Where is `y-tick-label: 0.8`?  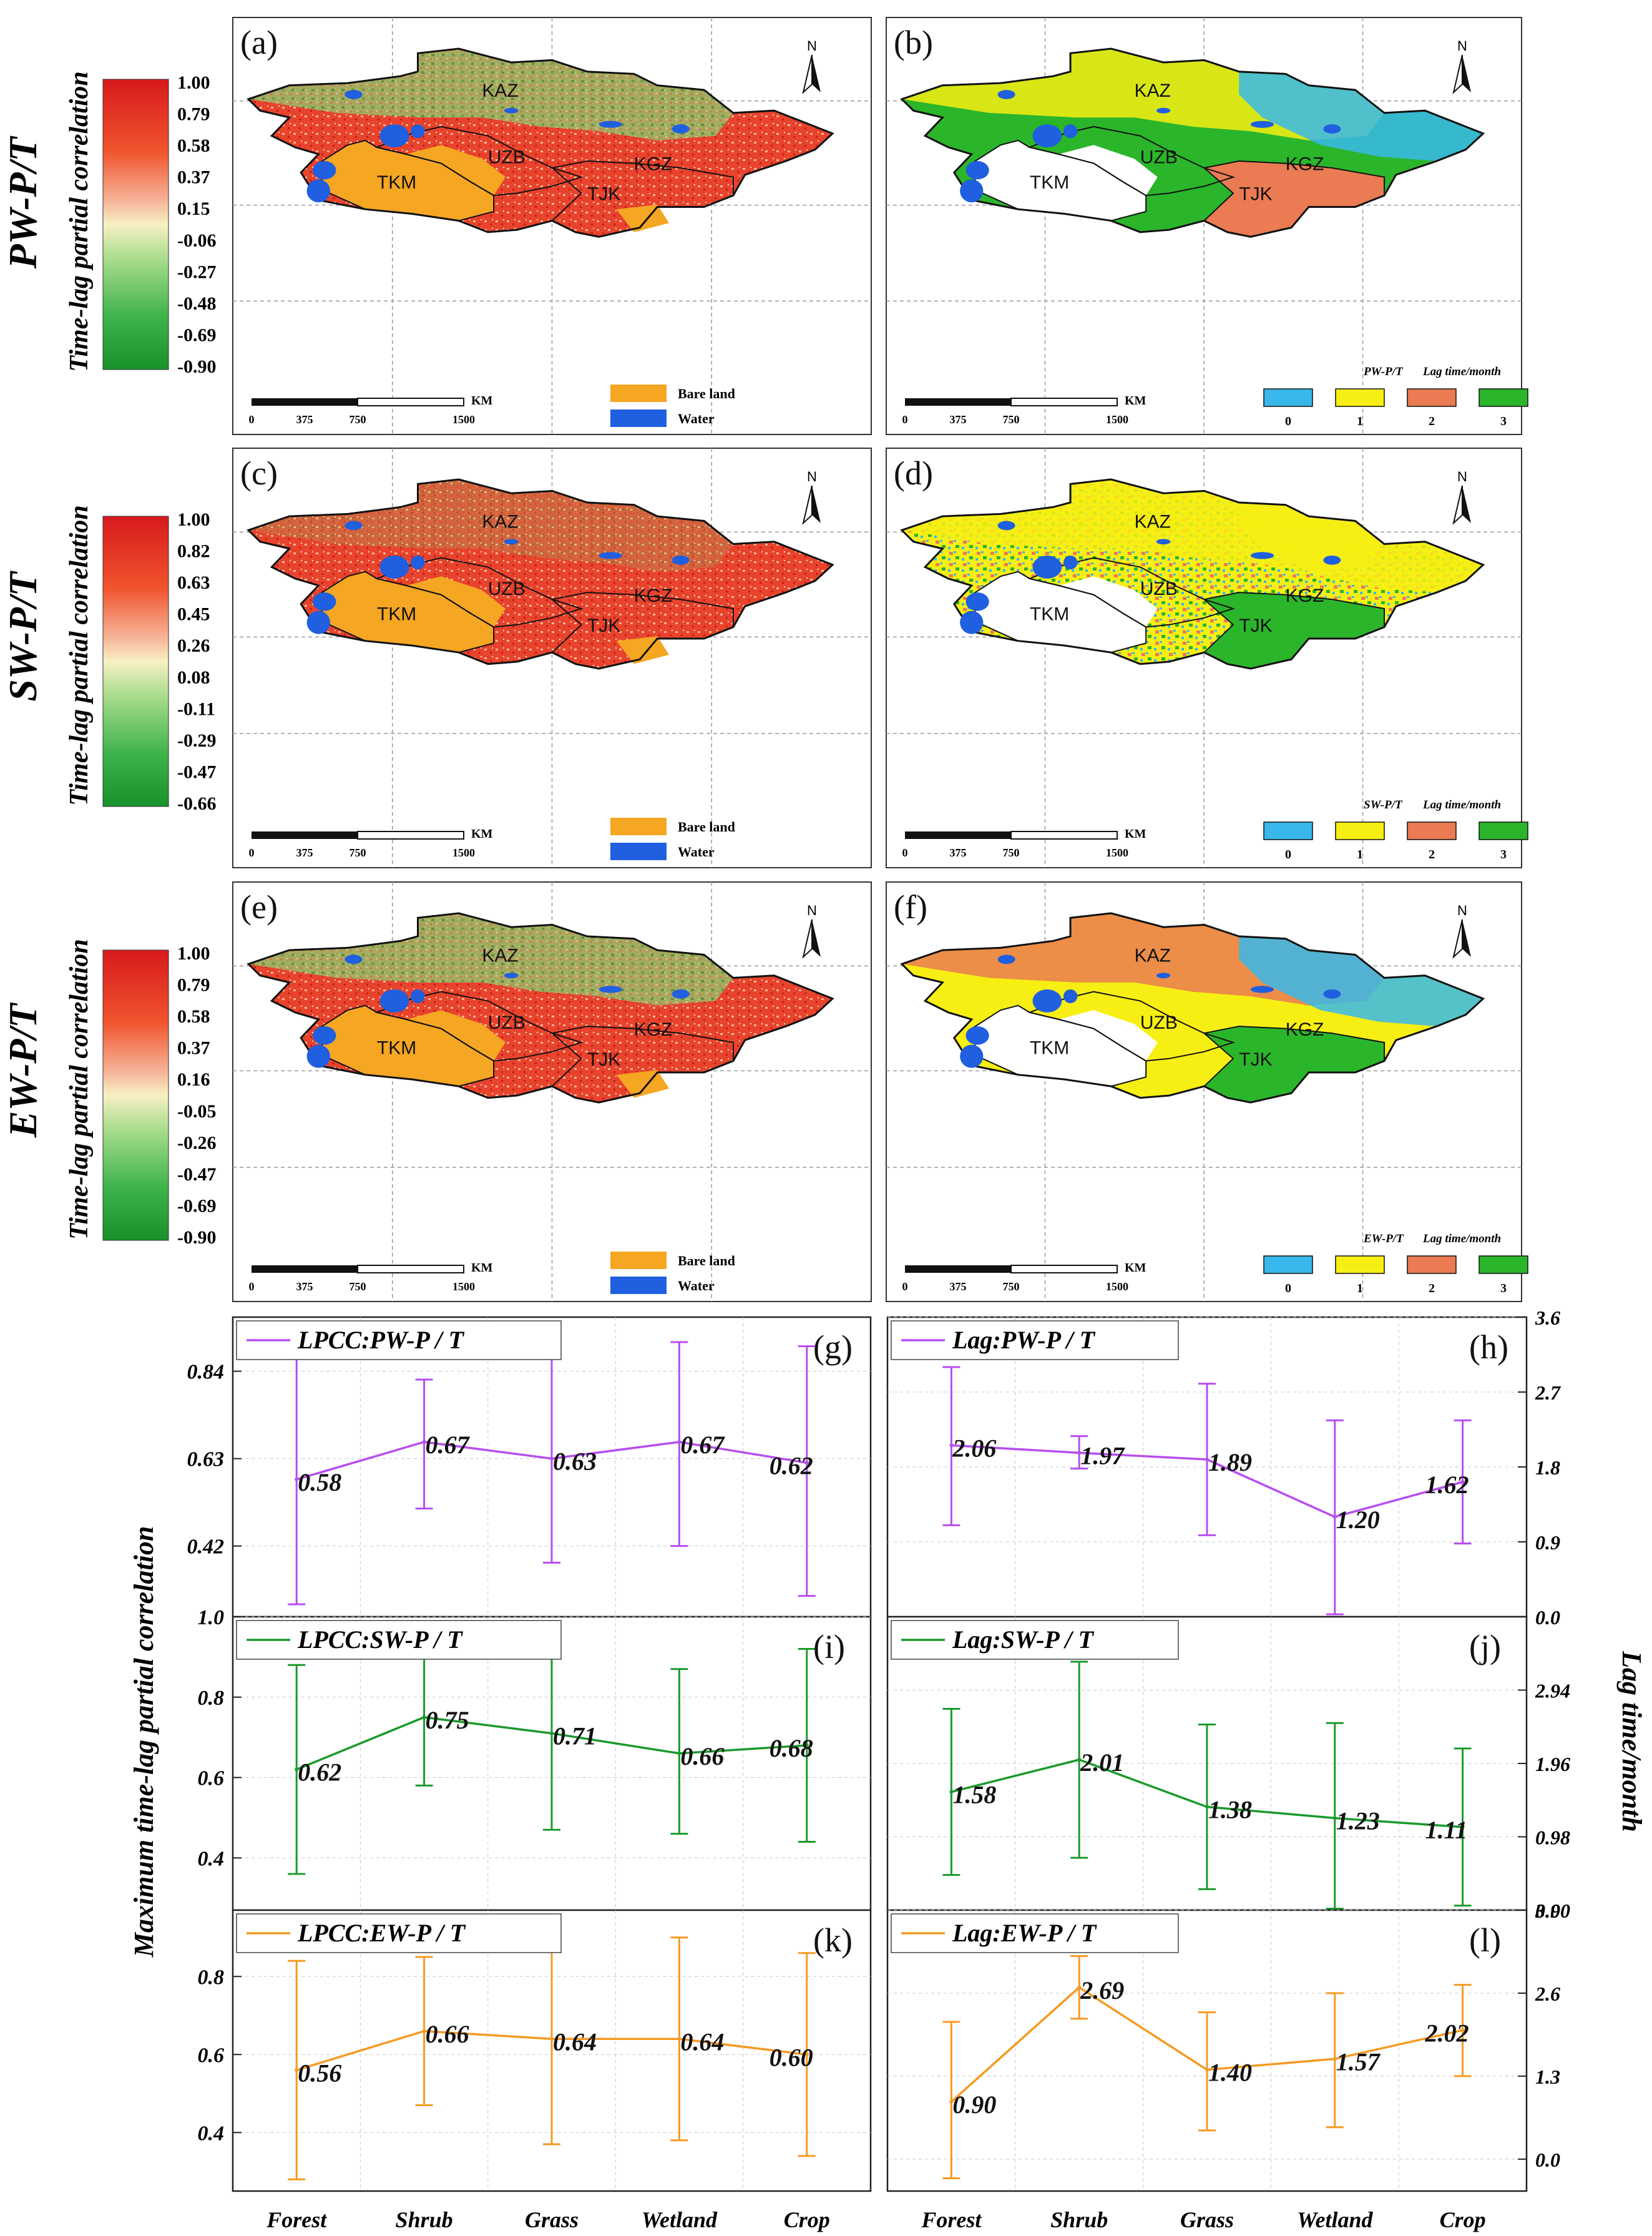 y-tick-label: 0.8 is located at coordinates (211, 1977).